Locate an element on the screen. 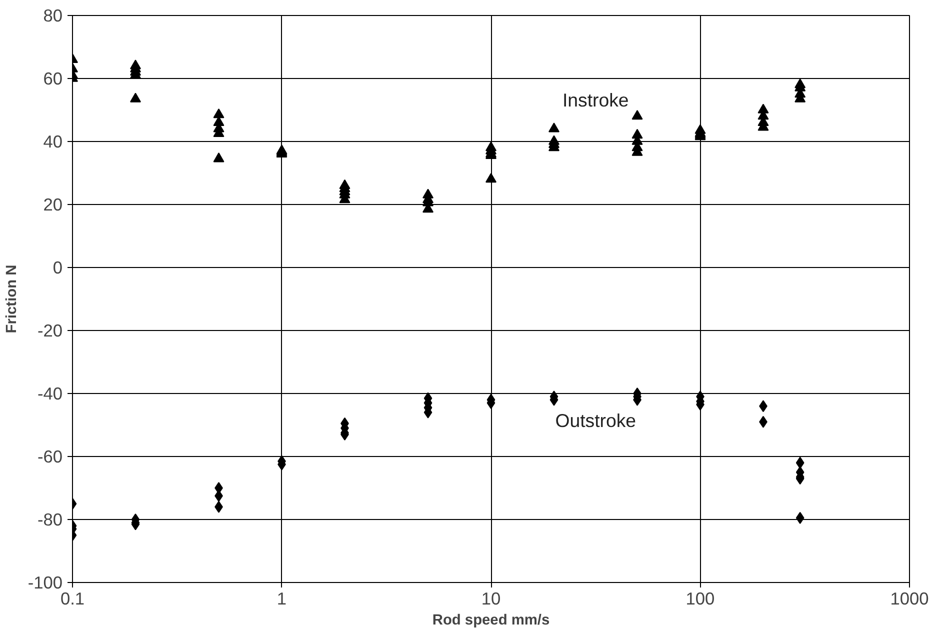 The image size is (944, 631). x-tick-label: 0.1 is located at coordinates (72, 598).